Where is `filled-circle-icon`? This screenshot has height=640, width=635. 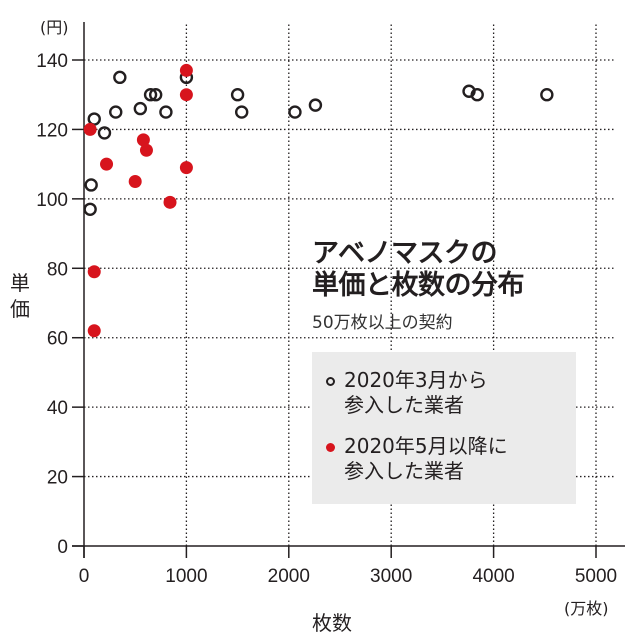 filled-circle-icon is located at coordinates (330, 447).